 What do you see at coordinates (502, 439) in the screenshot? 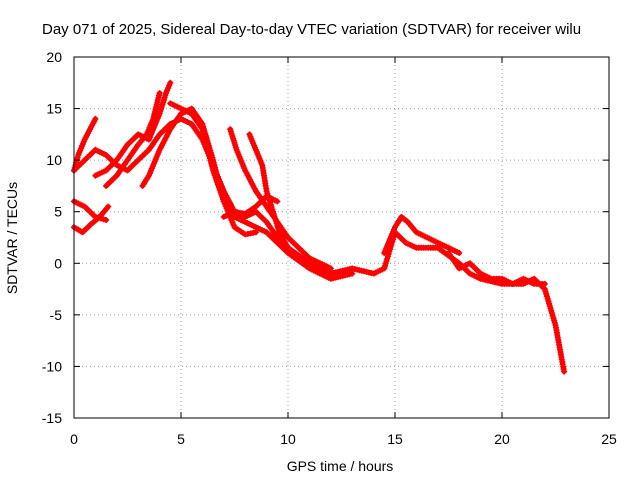
I see `x-tick-label: 20` at bounding box center [502, 439].